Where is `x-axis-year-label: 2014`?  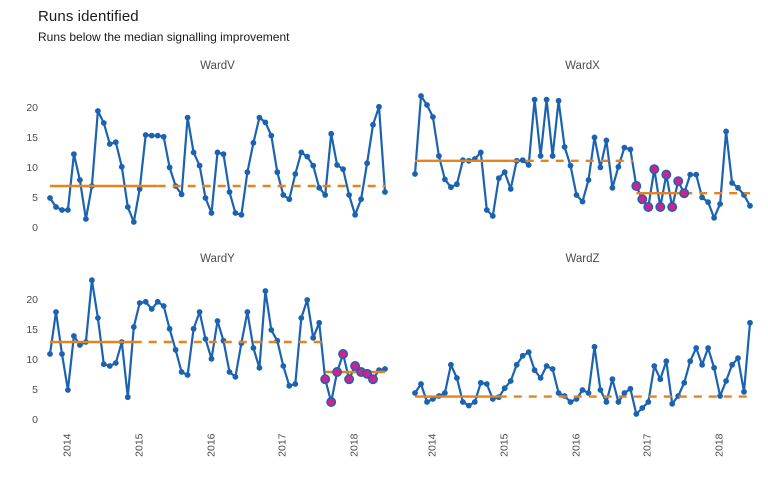
x-axis-year-label: 2014 is located at coordinates (67, 445).